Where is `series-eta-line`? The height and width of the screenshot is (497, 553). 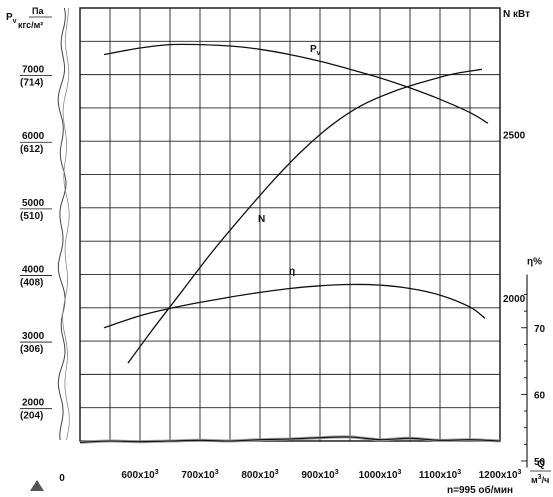 series-eta-line is located at coordinates (294, 306).